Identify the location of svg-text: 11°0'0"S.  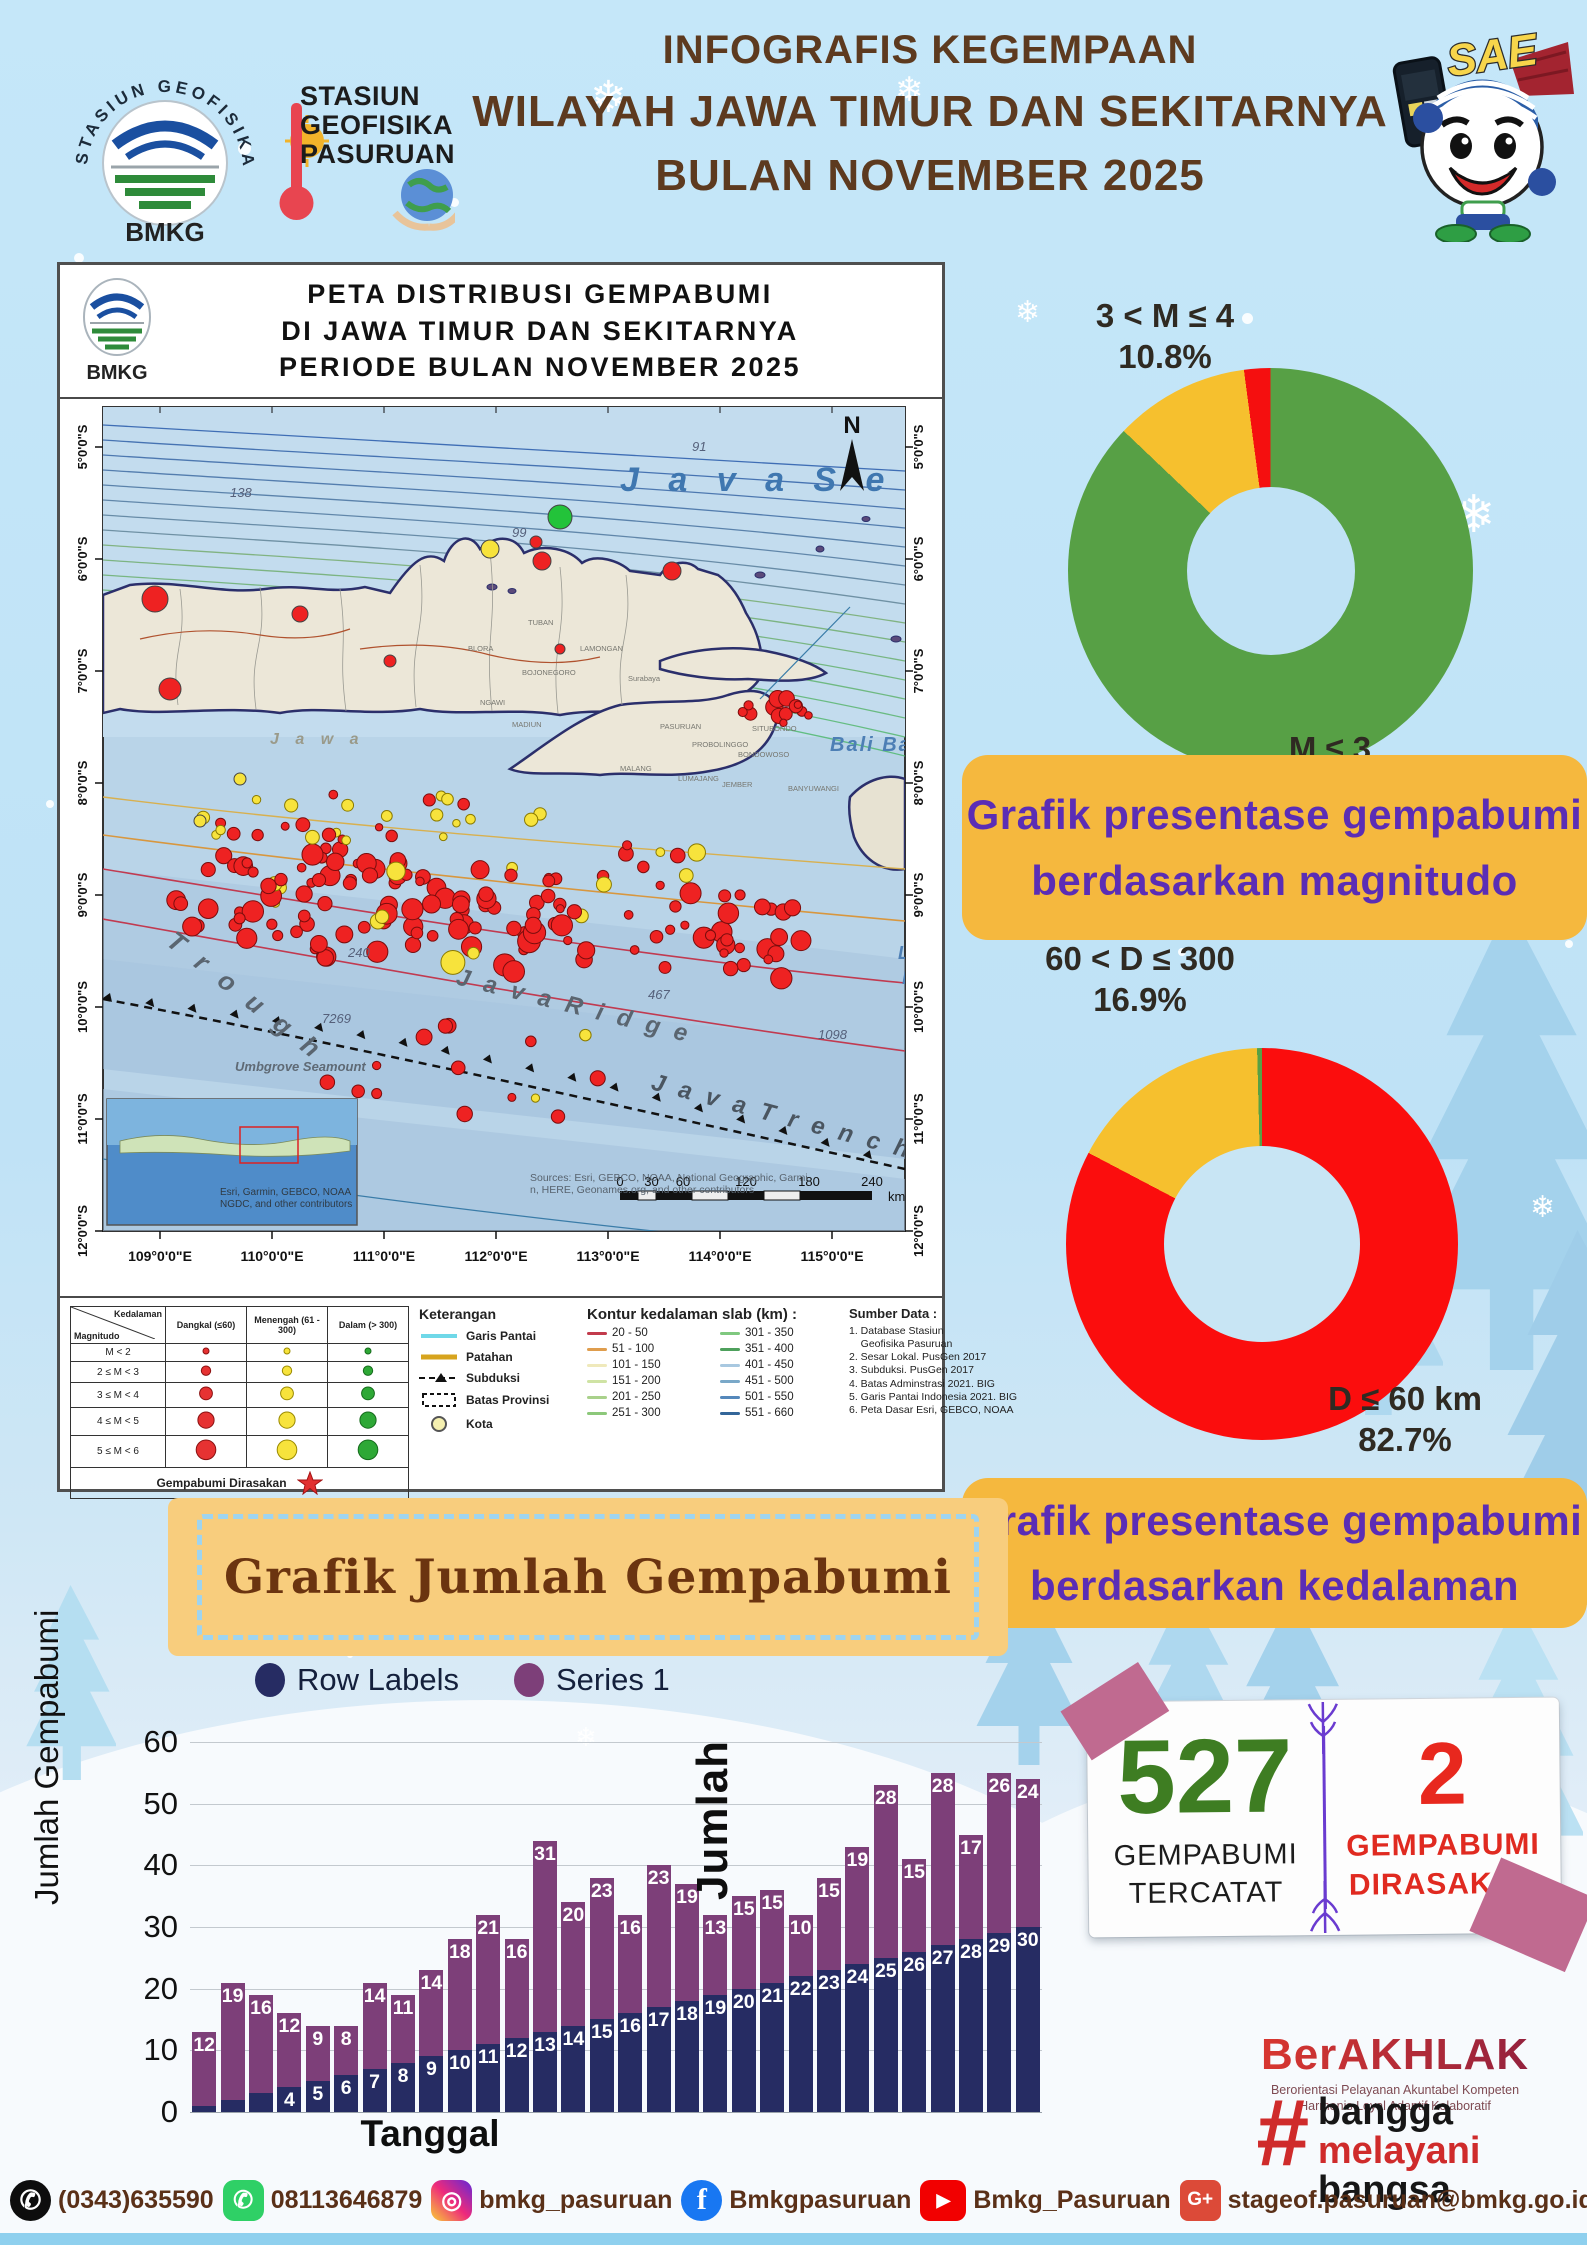
(82, 1119).